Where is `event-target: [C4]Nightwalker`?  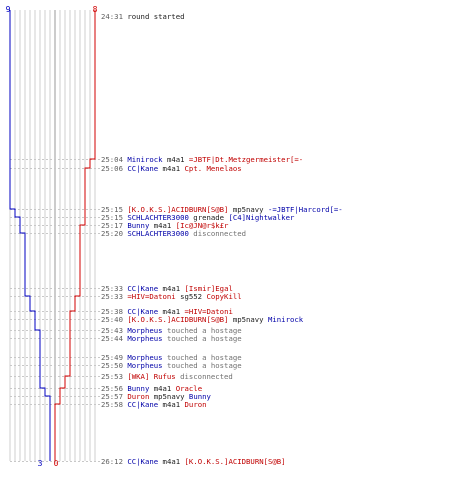 event-target: [C4]Nightwalker is located at coordinates (261, 217).